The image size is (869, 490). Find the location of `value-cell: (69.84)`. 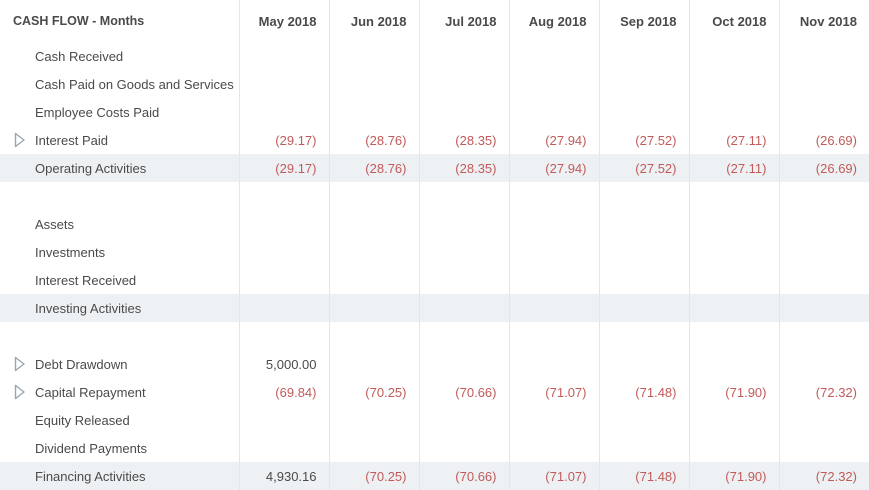

value-cell: (69.84) is located at coordinates (284, 392).